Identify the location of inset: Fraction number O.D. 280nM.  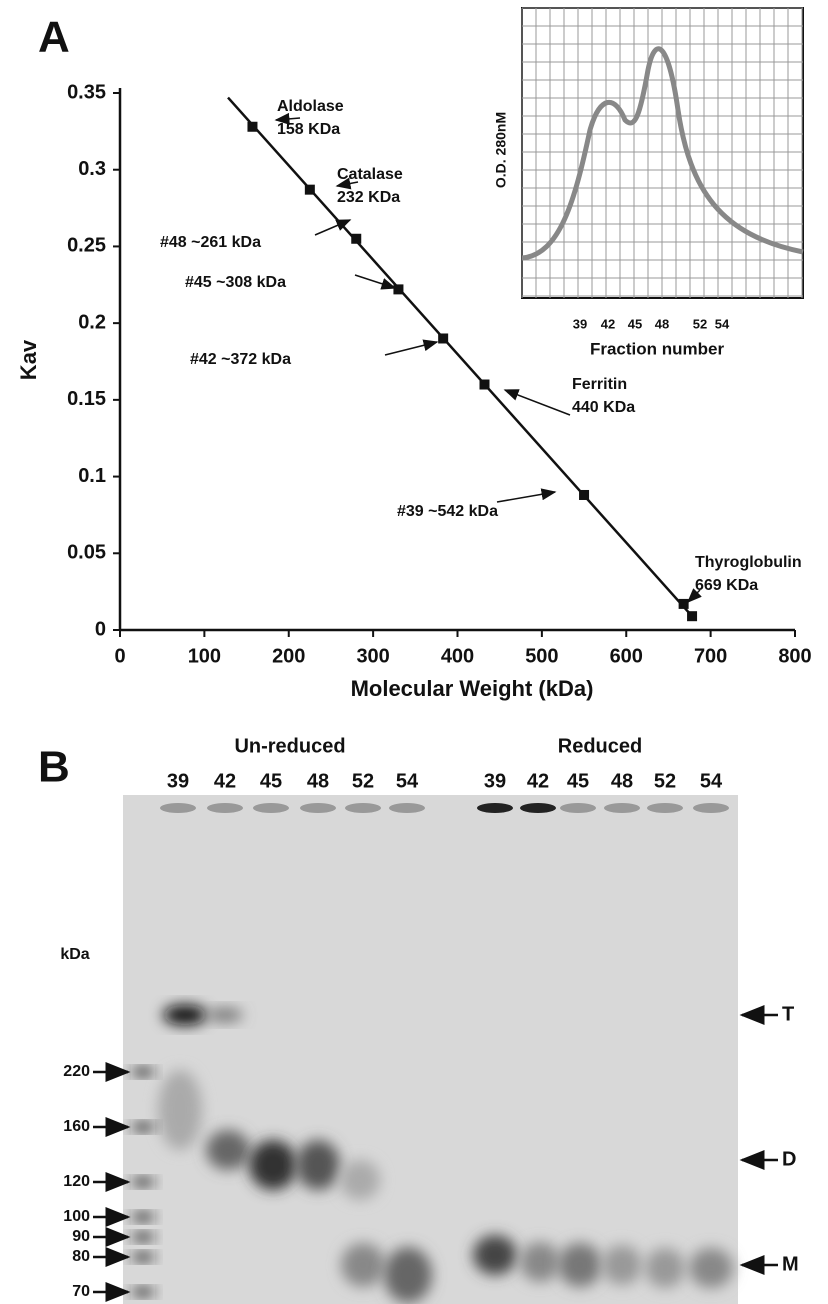
(648, 182).